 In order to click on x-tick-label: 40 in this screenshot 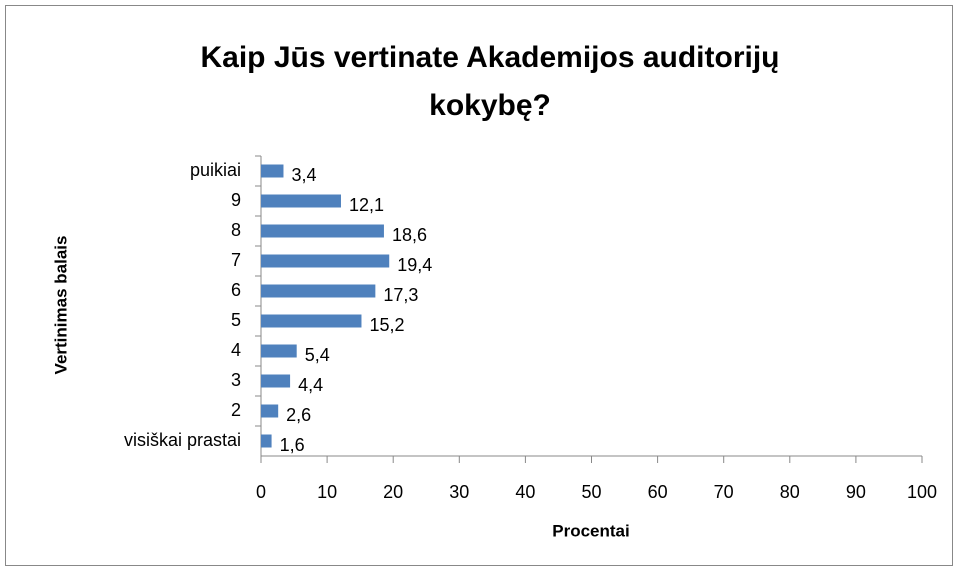, I will do `click(525, 492)`.